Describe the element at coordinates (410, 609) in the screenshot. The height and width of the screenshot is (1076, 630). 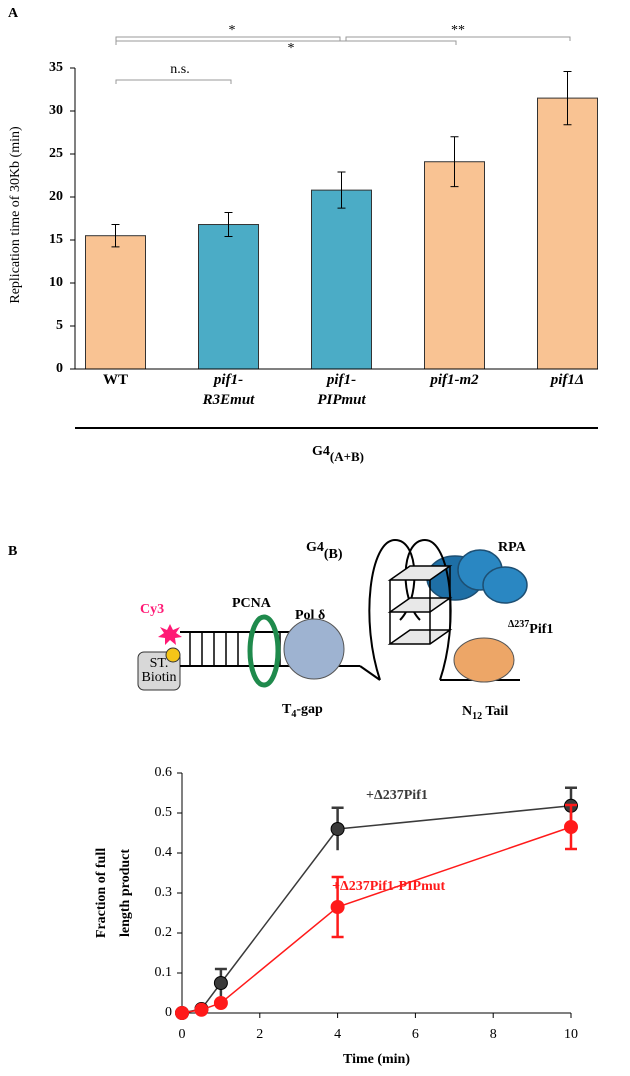
I see `g4-structure` at that location.